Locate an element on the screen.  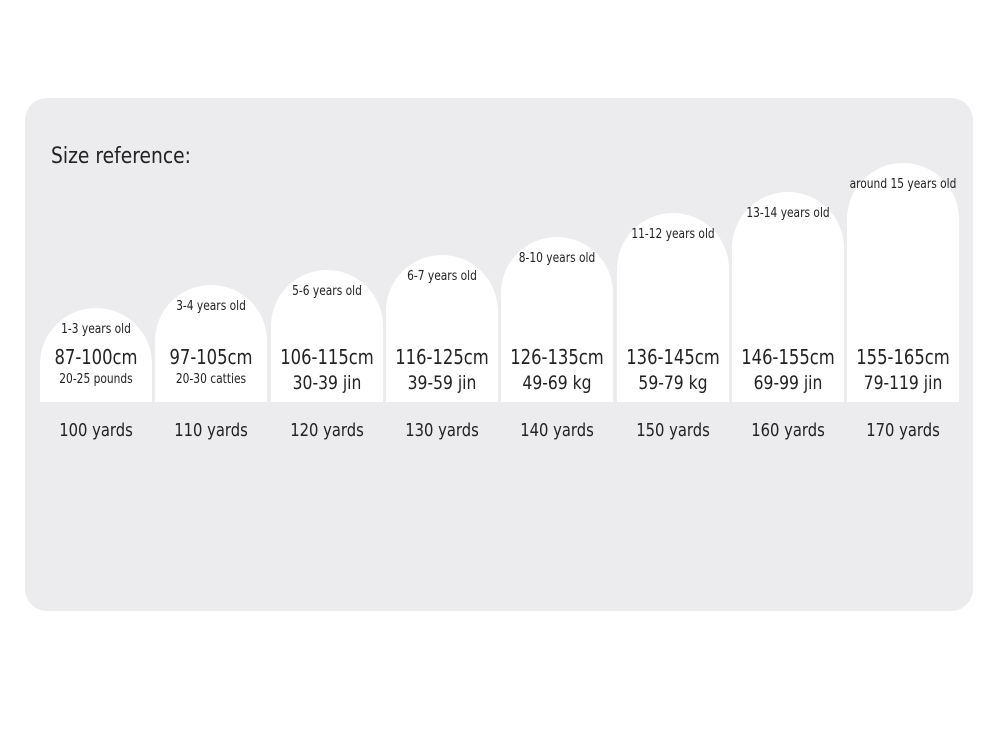
height-label: 87-100cm is located at coordinates (96, 357).